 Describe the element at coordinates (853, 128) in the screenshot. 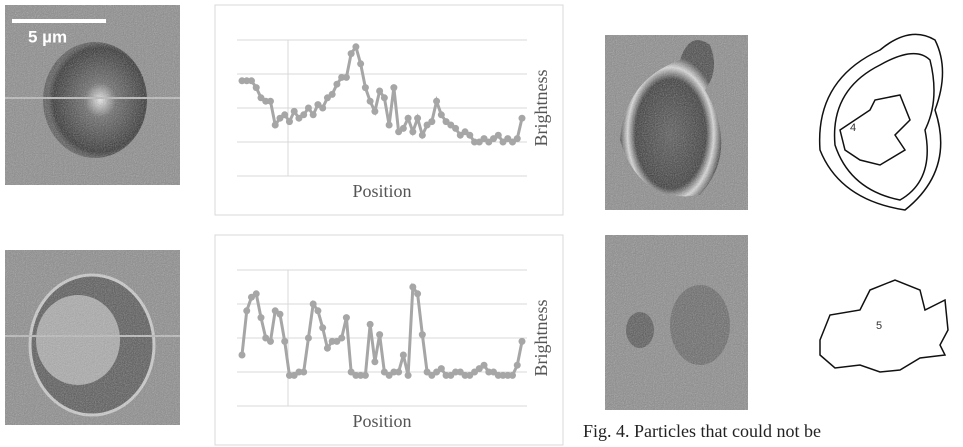

I see `contour-label: 4` at that location.